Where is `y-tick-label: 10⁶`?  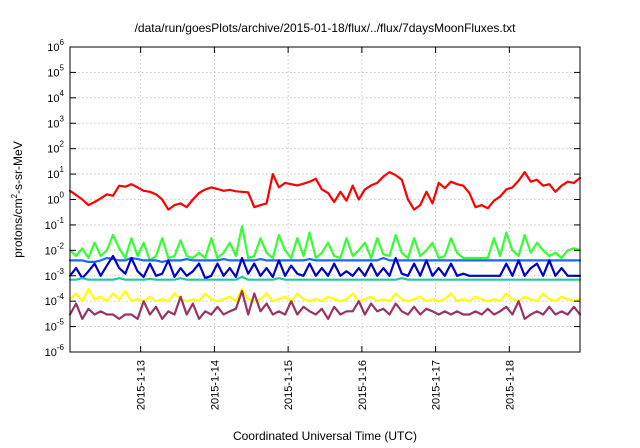
y-tick-label: 10⁶ is located at coordinates (55, 46).